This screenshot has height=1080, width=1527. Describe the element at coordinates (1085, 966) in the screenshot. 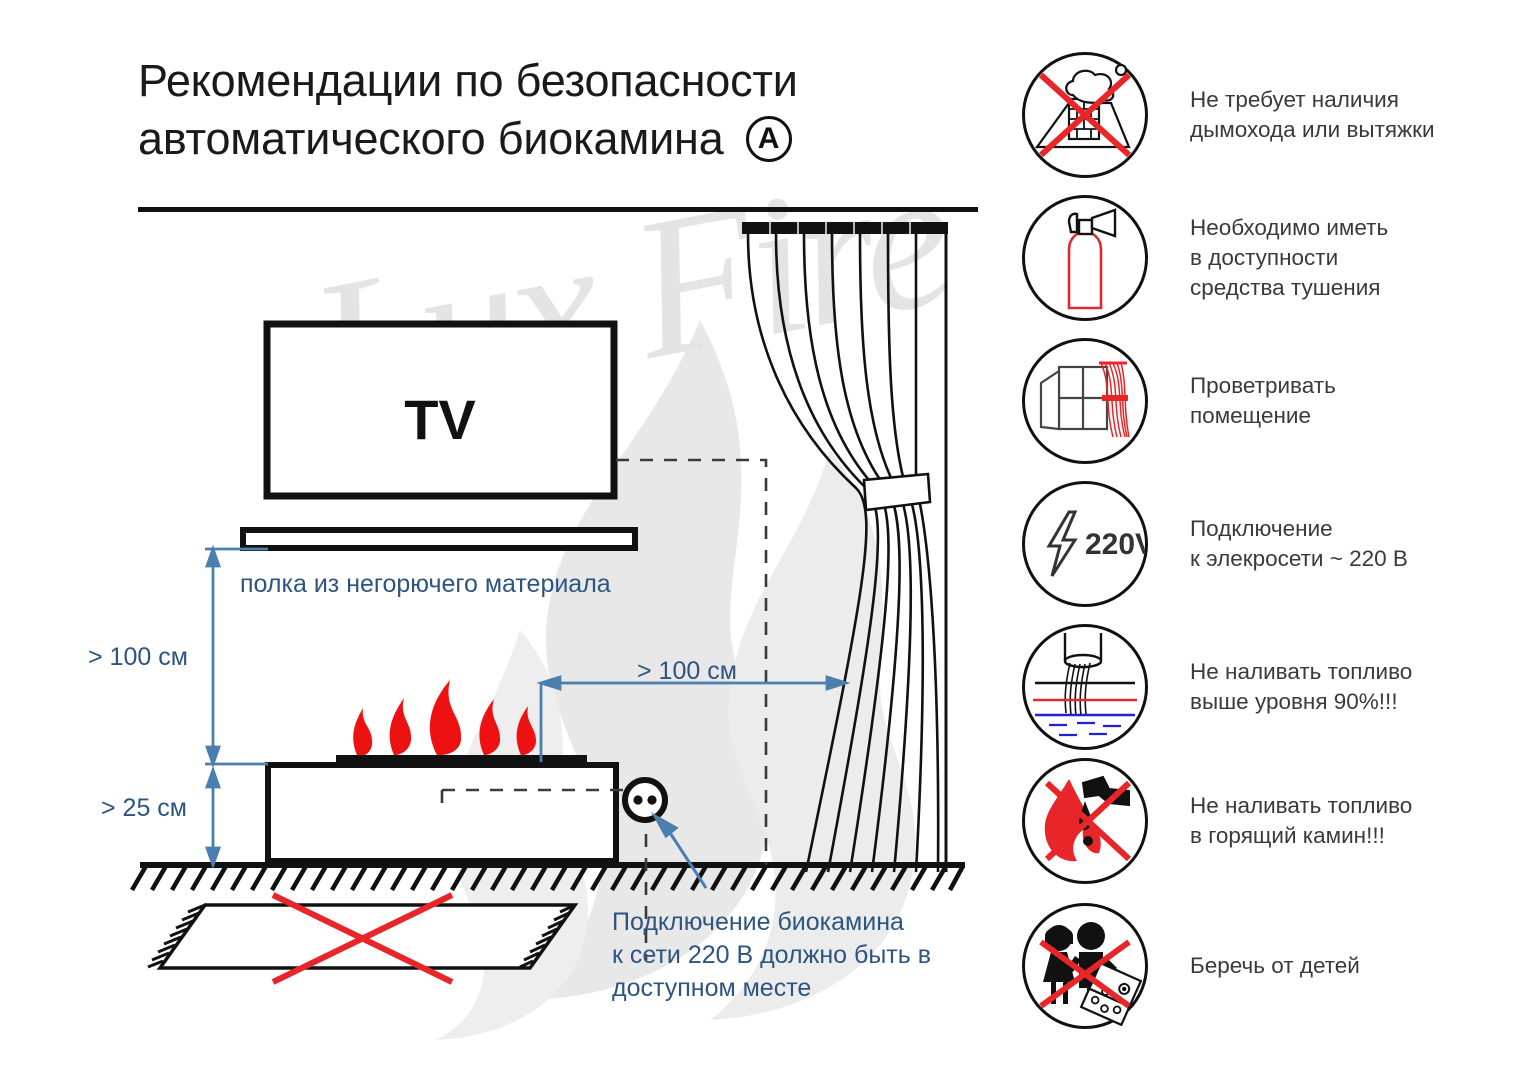

I see `keep-away-from-children-icon` at that location.